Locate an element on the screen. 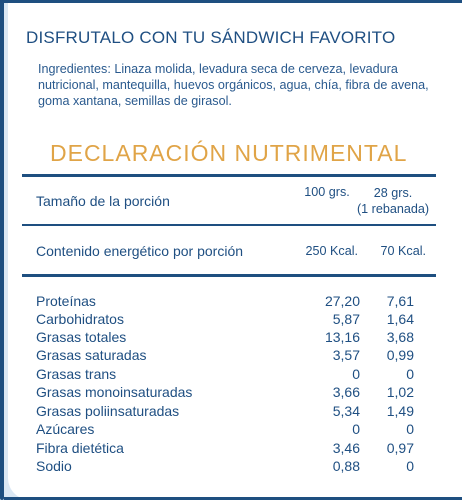 The image size is (462, 500). nutrient-value-serving: 7,61 is located at coordinates (400, 301).